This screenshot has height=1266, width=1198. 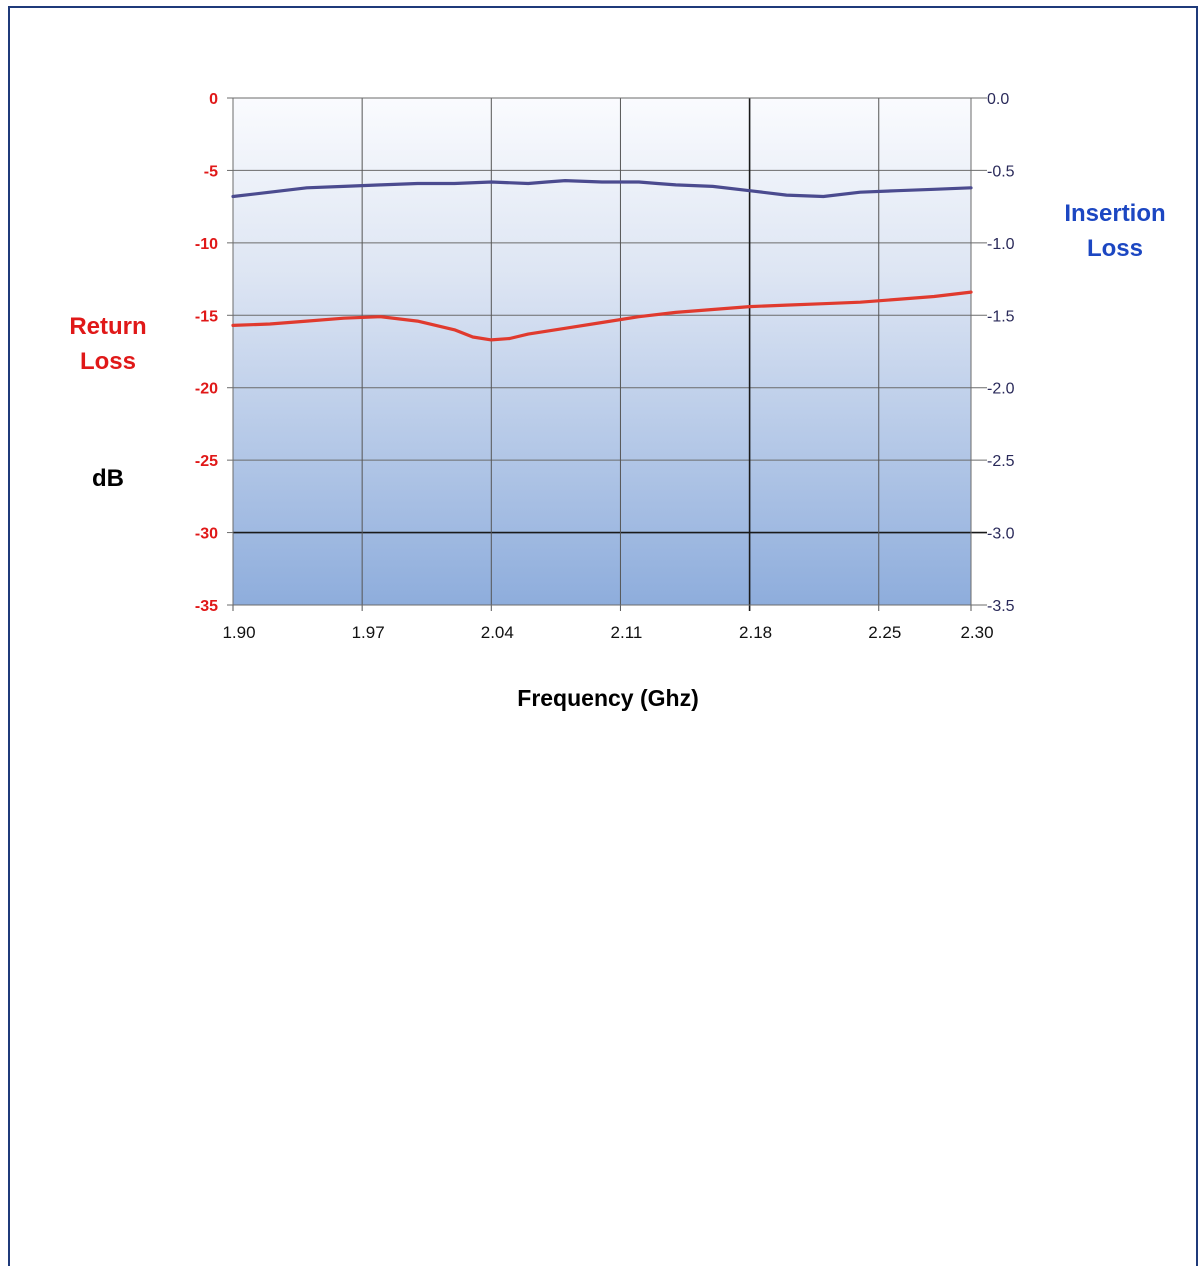 I want to click on y-right-tick-label: 0.0, so click(x=998, y=99).